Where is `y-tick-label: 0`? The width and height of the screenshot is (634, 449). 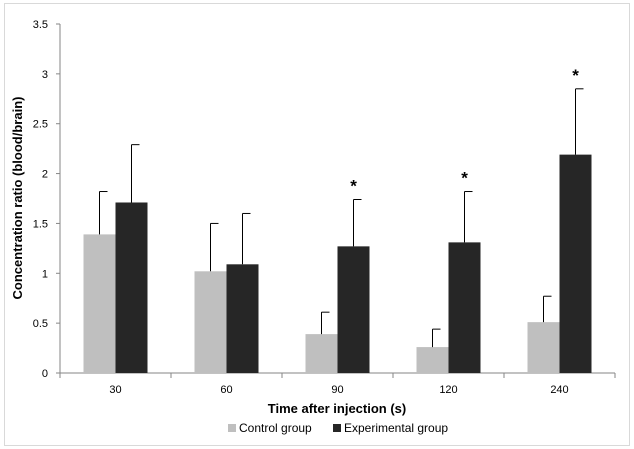 y-tick-label: 0 is located at coordinates (45, 374).